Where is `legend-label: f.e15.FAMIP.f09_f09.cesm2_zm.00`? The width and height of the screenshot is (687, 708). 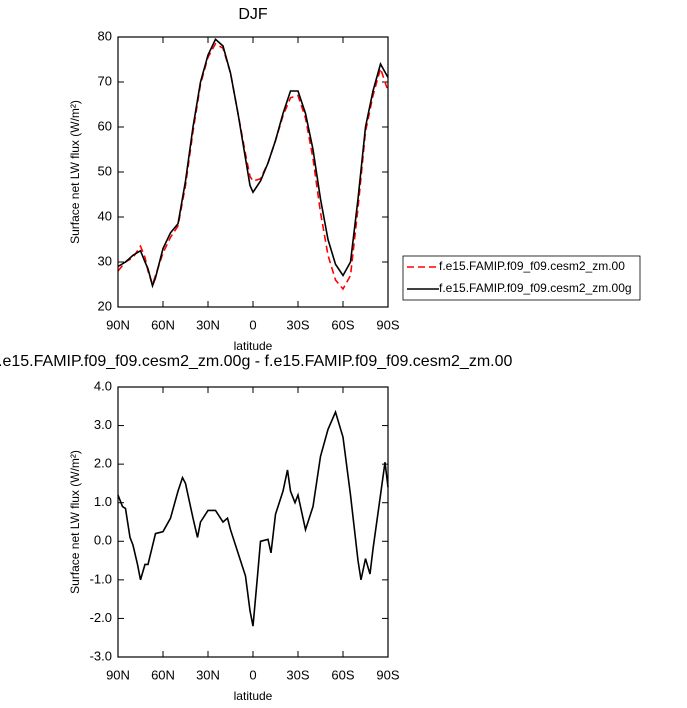
legend-label: f.e15.FAMIP.f09_f09.cesm2_zm.00 is located at coordinates (532, 266).